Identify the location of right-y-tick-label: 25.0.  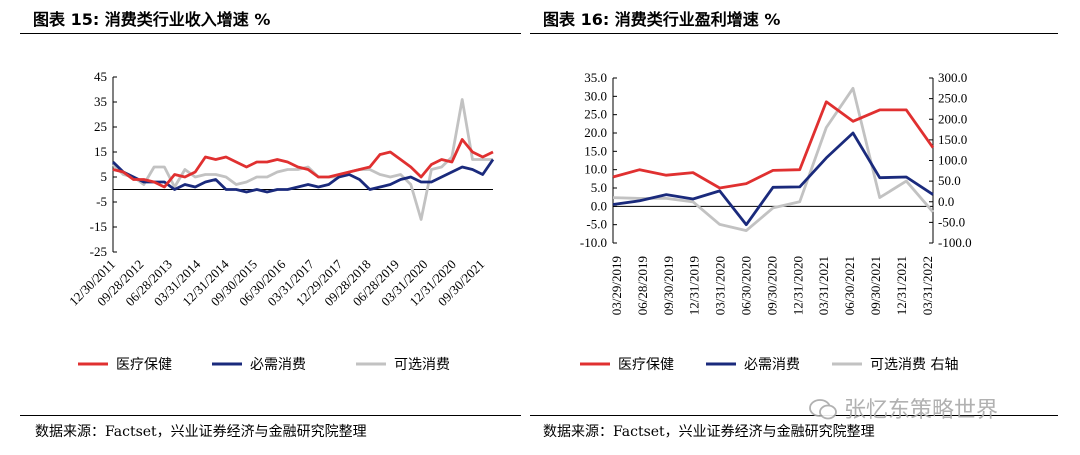
(595, 114).